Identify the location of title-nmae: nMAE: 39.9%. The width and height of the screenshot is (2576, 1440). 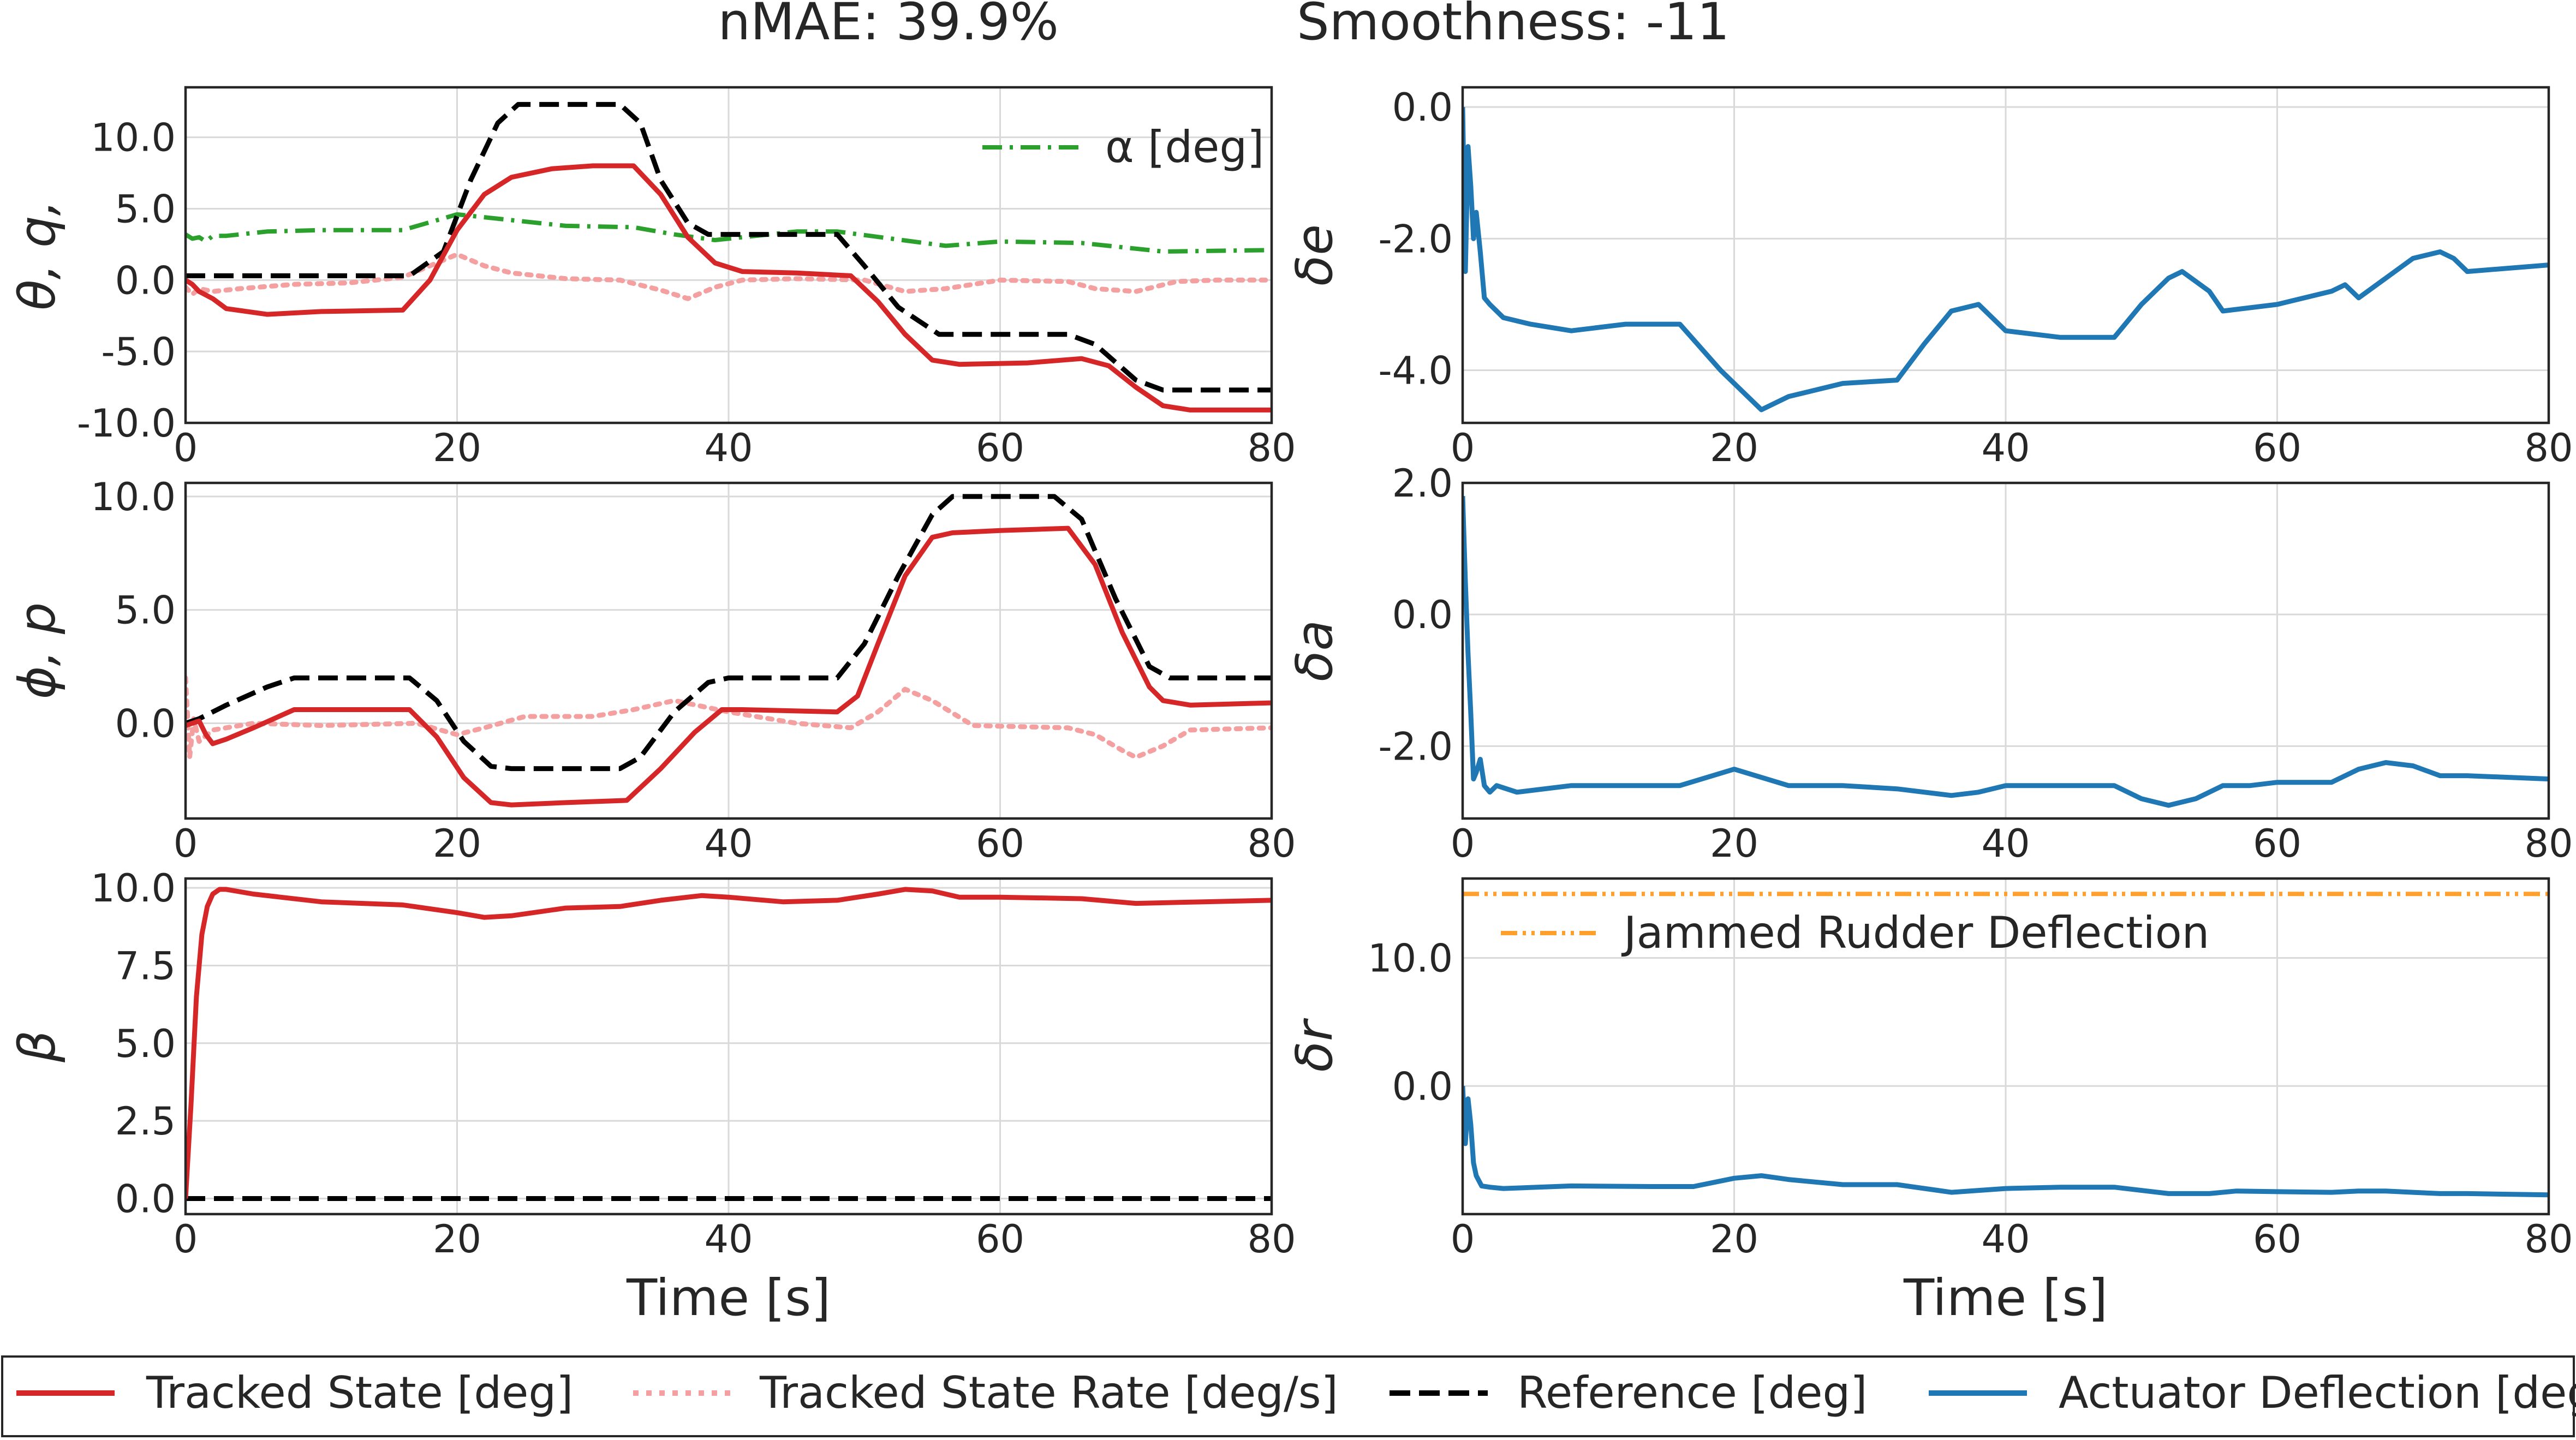
(888, 26).